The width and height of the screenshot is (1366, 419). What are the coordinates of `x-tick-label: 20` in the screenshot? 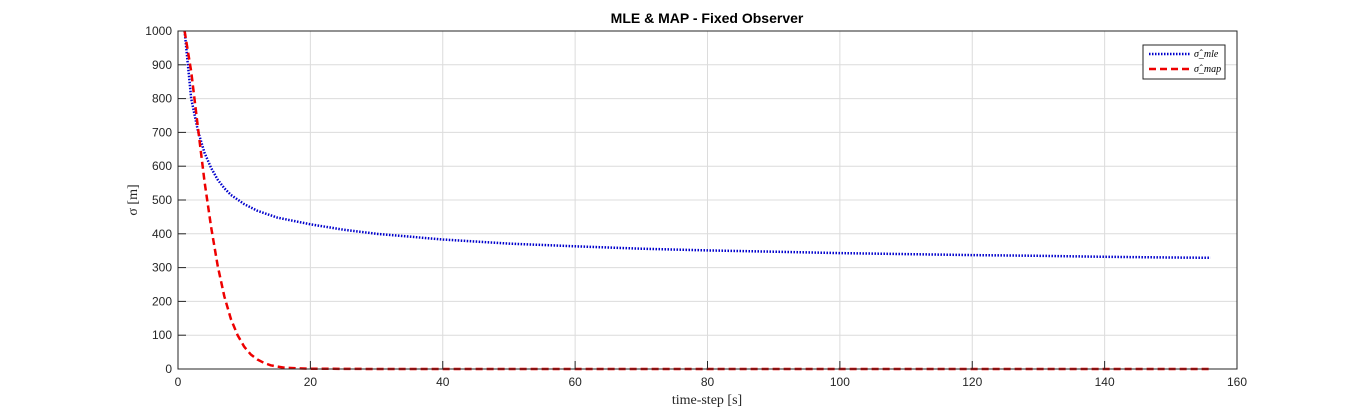 It's located at (311, 382).